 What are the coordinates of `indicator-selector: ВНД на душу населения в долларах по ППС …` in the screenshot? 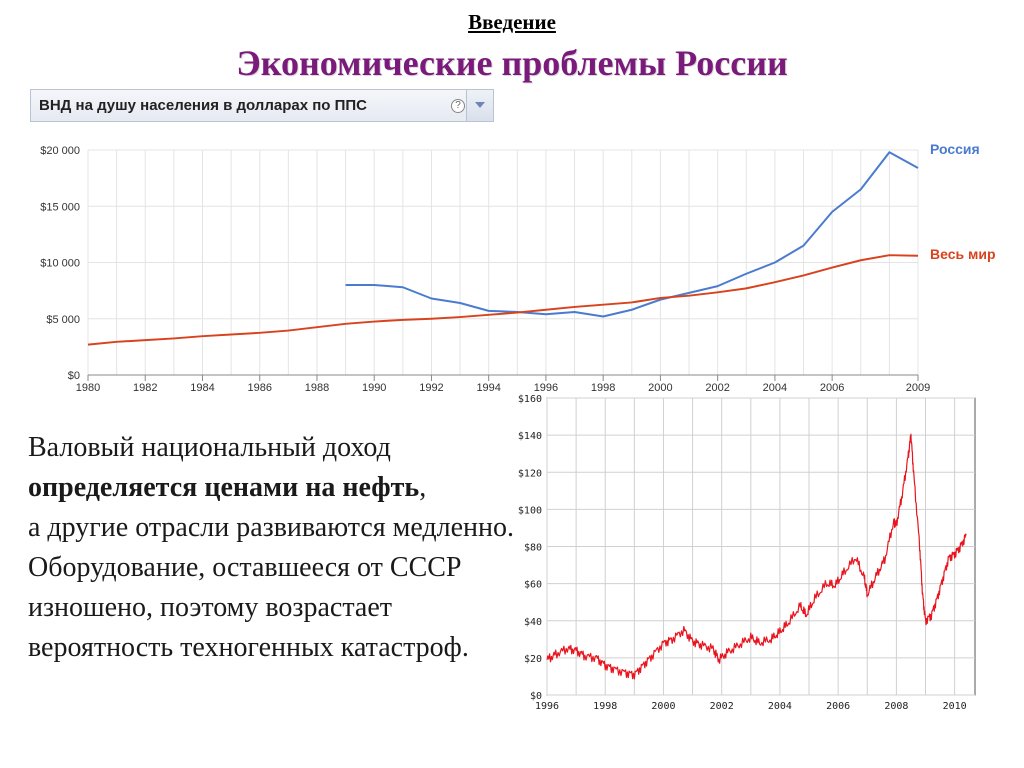 It's located at (262, 105).